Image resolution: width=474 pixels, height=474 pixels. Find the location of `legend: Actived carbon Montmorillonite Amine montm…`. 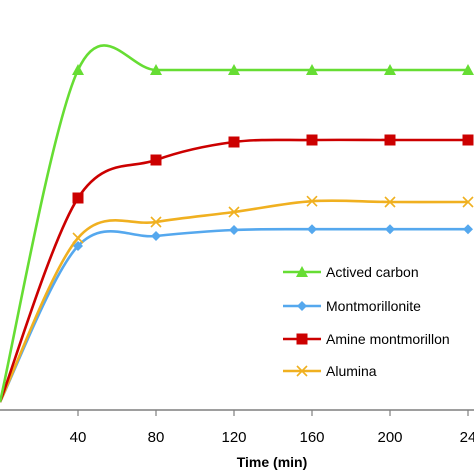

legend: Actived carbon Montmorillonite Amine montm… is located at coordinates (366, 321).